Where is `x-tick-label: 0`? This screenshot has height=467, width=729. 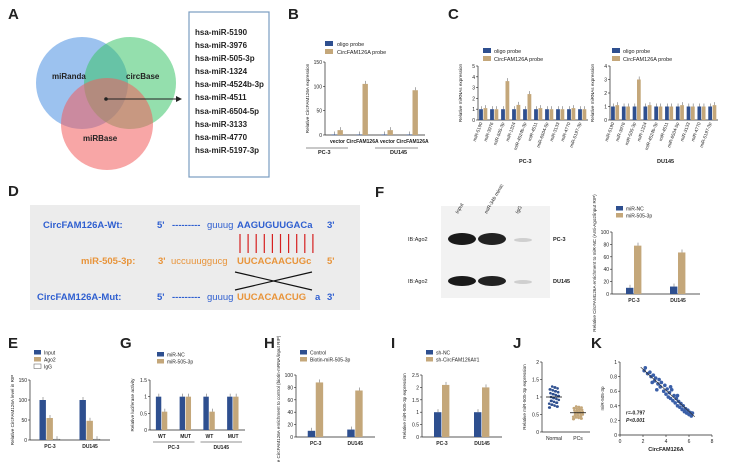 x-tick-label: 0 is located at coordinates (620, 442).